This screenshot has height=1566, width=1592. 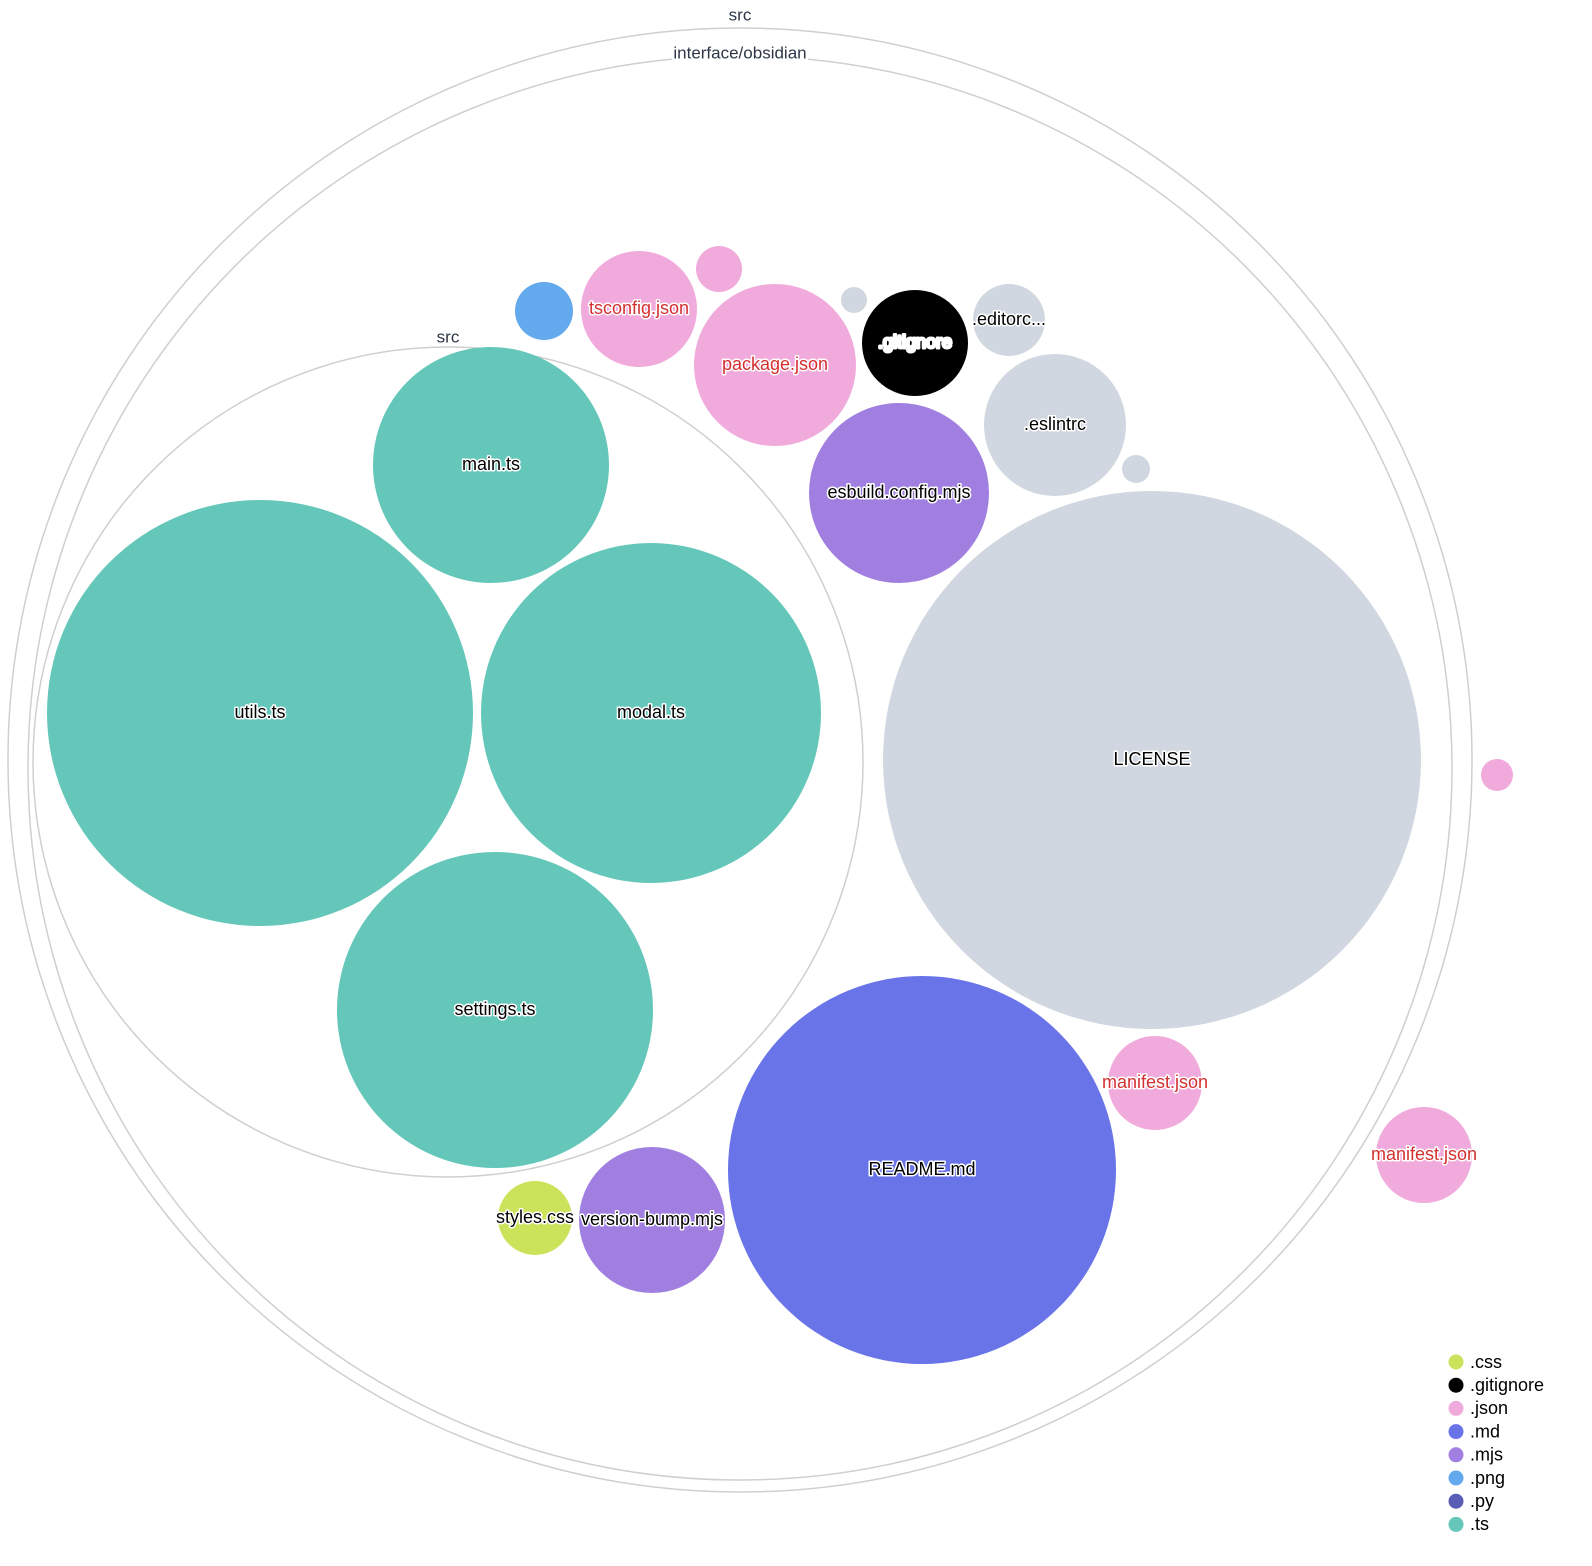 I want to click on legend-label: .mjs, so click(x=1486, y=1455).